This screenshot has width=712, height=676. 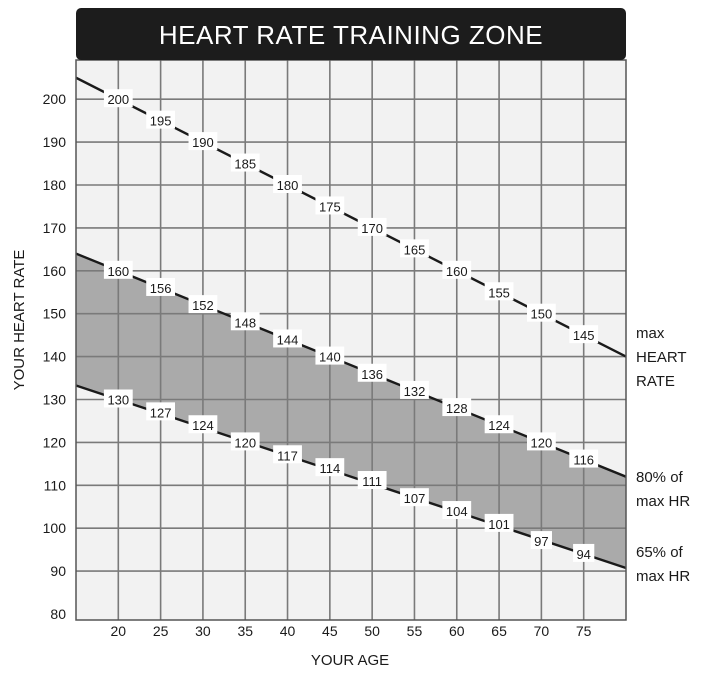 I want to click on data-label-group: 101, so click(x=499, y=522).